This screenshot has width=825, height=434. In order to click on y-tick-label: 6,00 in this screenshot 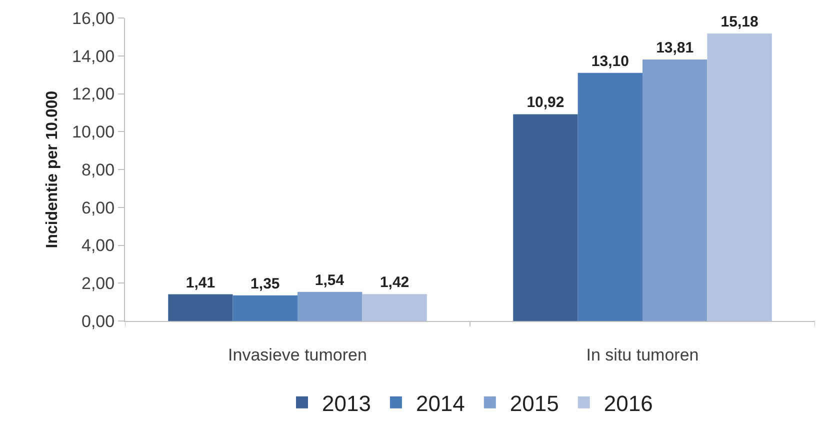, I will do `click(98, 208)`.